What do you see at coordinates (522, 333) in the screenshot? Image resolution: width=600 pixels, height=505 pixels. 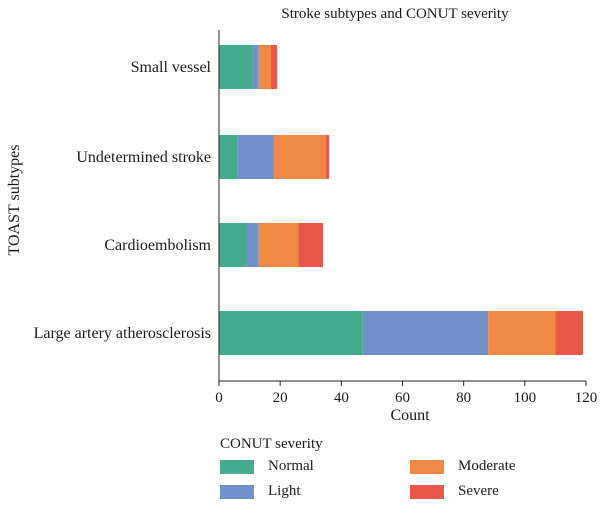 I see `bar-large-artery-atherosclerosis-moderate` at bounding box center [522, 333].